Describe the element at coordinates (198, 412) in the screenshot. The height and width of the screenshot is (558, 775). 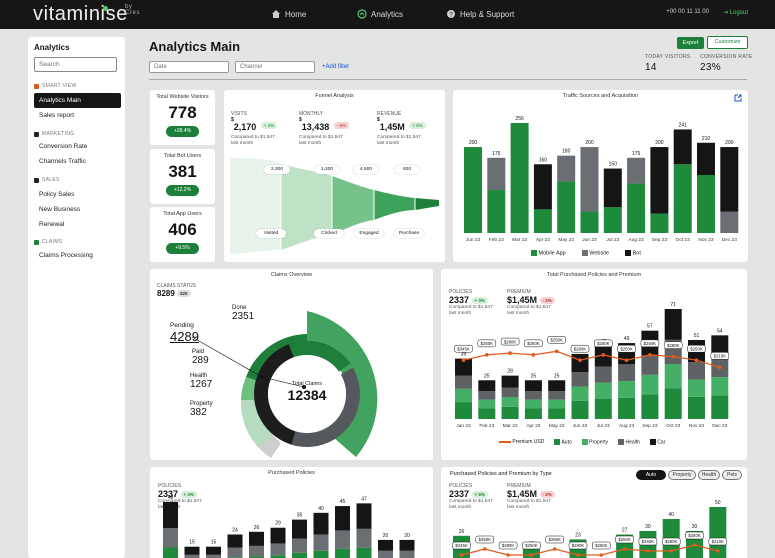
I see `segment-value: 382` at that location.